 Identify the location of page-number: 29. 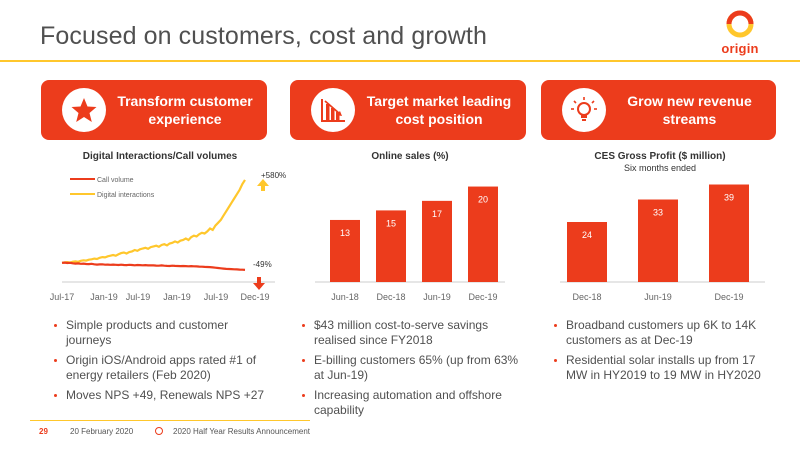
(43, 431).